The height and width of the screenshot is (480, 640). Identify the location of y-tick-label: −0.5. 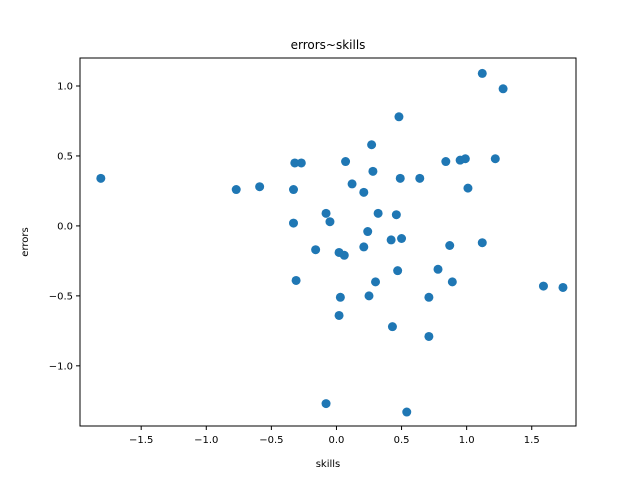
(61, 296).